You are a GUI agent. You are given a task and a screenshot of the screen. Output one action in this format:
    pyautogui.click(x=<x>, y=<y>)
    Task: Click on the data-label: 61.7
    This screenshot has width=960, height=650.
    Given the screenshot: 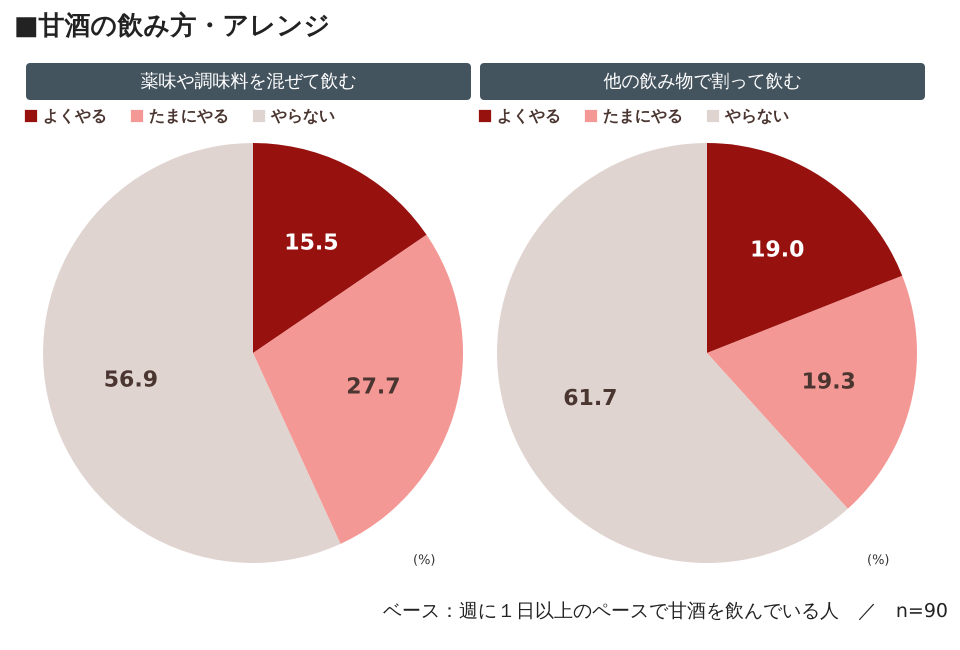 What is the action you would take?
    pyautogui.click(x=590, y=398)
    